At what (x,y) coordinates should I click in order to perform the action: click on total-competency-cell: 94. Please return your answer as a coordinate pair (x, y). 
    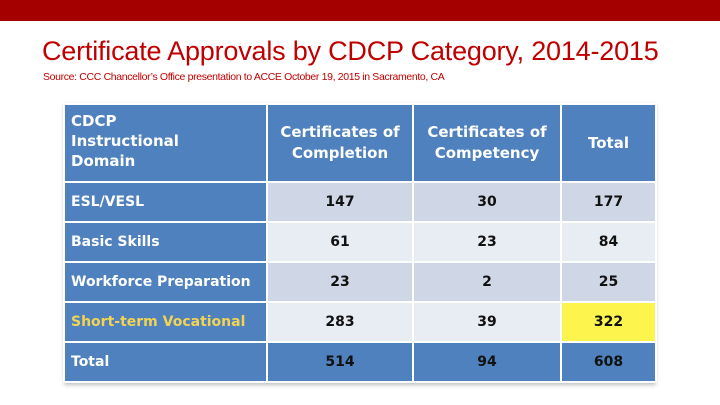
    Looking at the image, I should click on (487, 362).